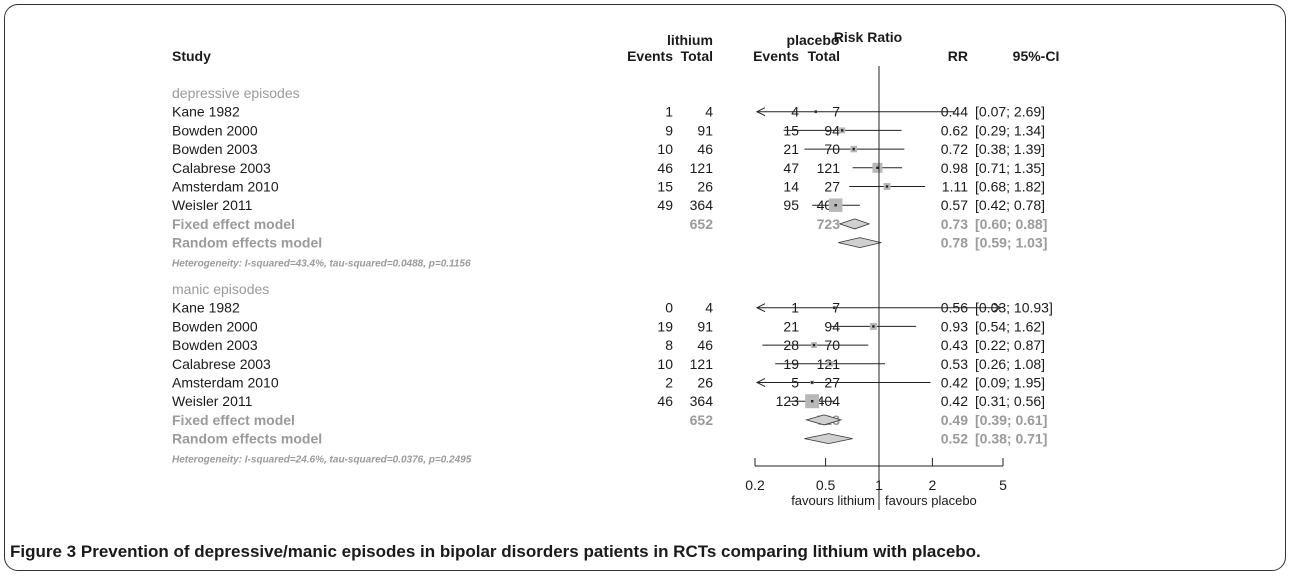 The width and height of the screenshot is (1292, 579). Describe the element at coordinates (665, 326) in the screenshot. I see `events-lithium: 19` at that location.